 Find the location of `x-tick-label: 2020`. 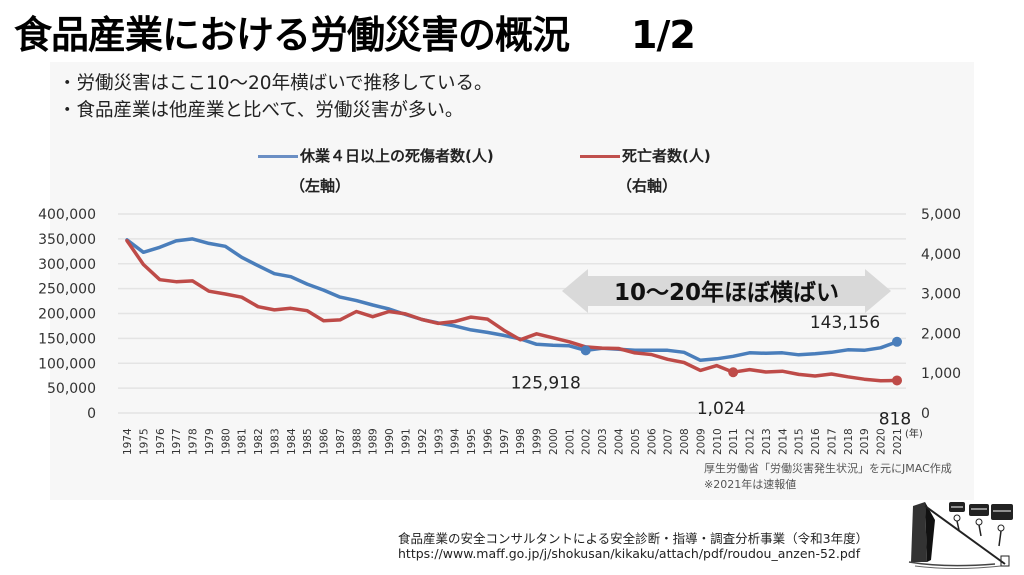

x-tick-label: 2020 is located at coordinates (882, 441).